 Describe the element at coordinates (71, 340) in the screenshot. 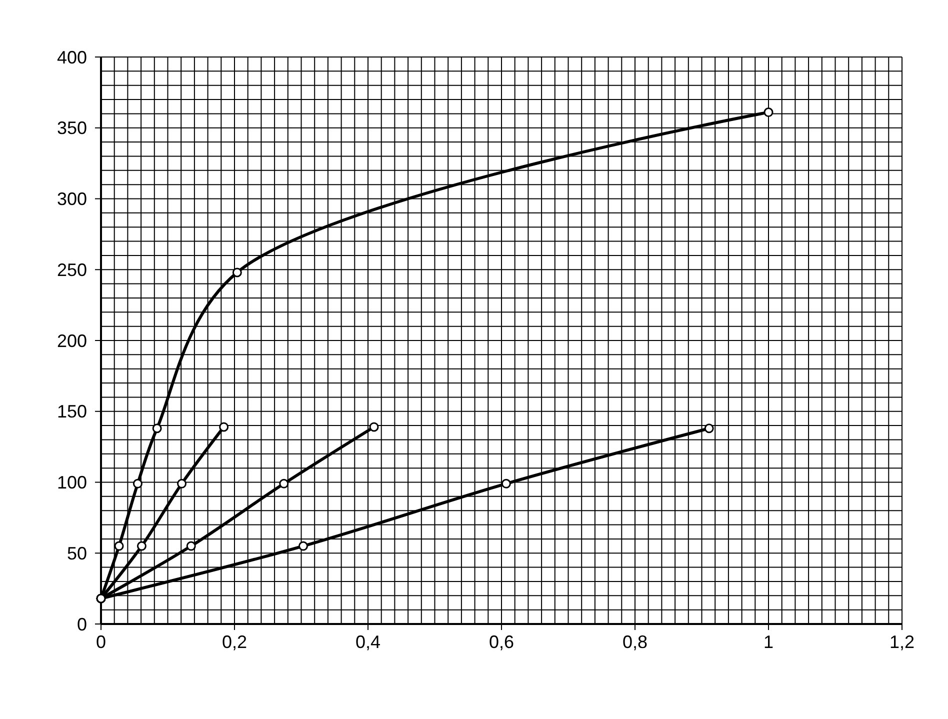

I see `y-tick-label: 200` at that location.